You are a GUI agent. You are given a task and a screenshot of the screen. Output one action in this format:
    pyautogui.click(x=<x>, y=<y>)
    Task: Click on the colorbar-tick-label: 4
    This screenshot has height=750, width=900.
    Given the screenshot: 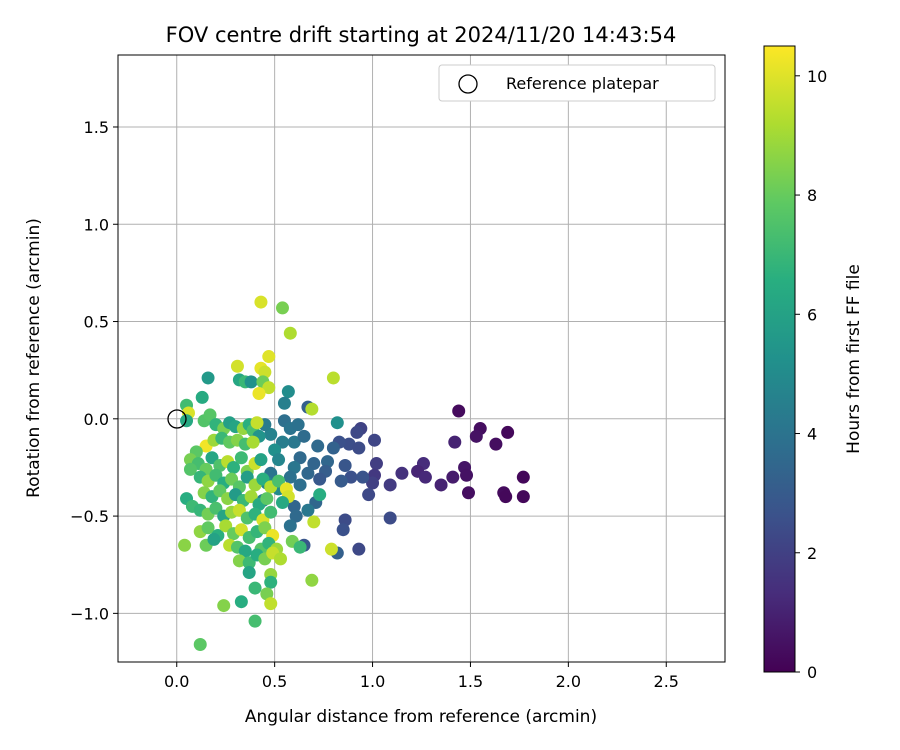 What is the action you would take?
    pyautogui.click(x=812, y=434)
    